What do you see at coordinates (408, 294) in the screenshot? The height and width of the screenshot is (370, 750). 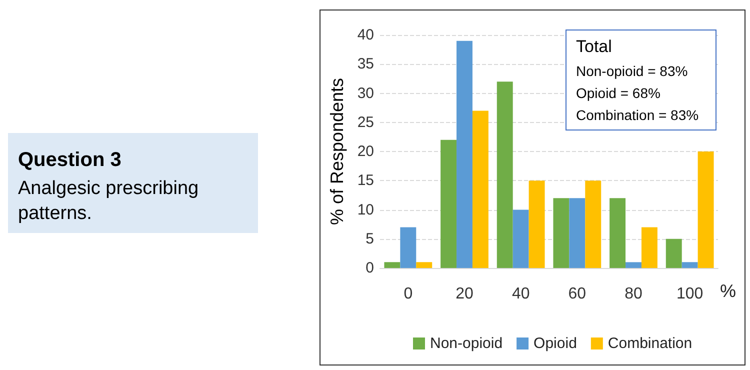 I see `x-tick-label: 0` at bounding box center [408, 294].